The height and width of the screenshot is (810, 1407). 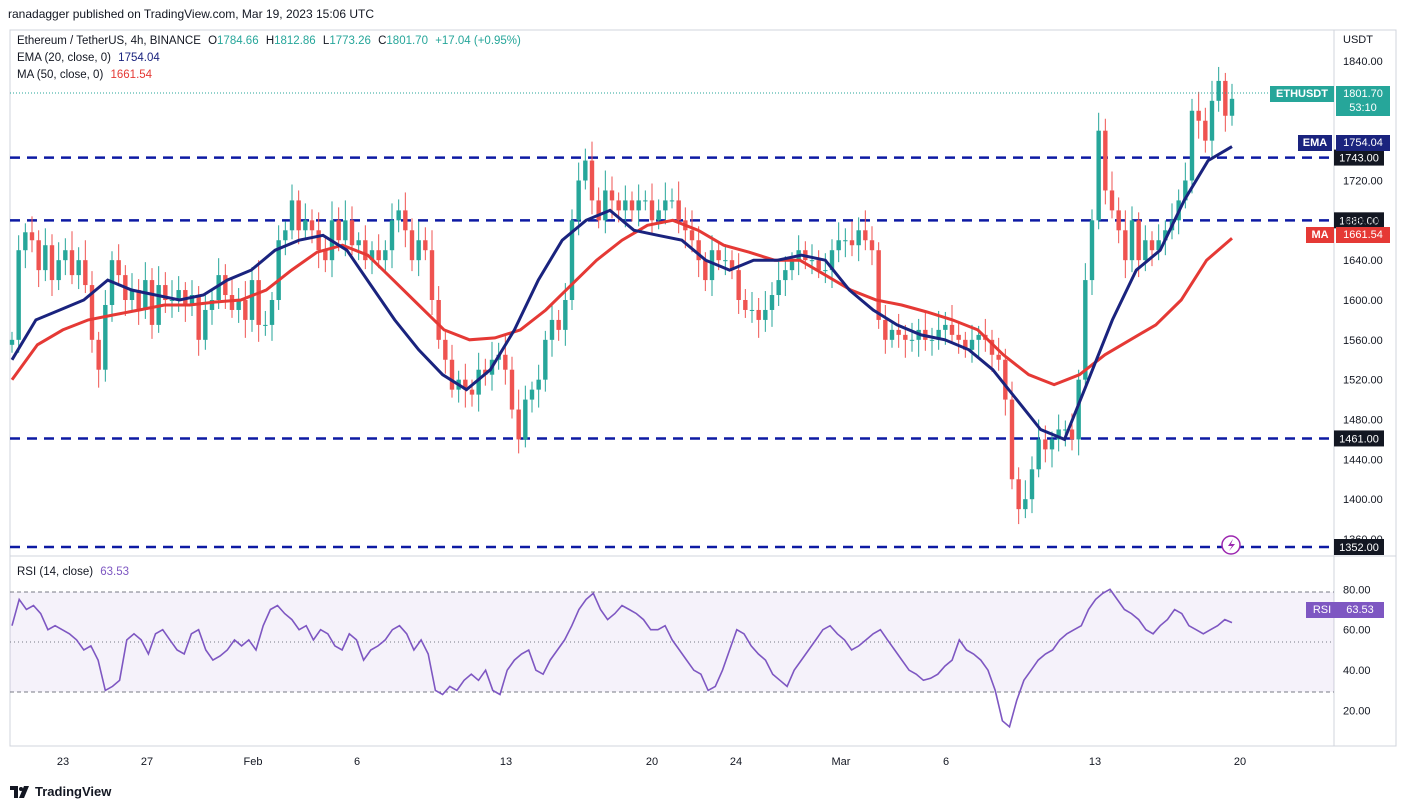 I want to click on ma-value-badge: 1661.54, so click(x=1363, y=235).